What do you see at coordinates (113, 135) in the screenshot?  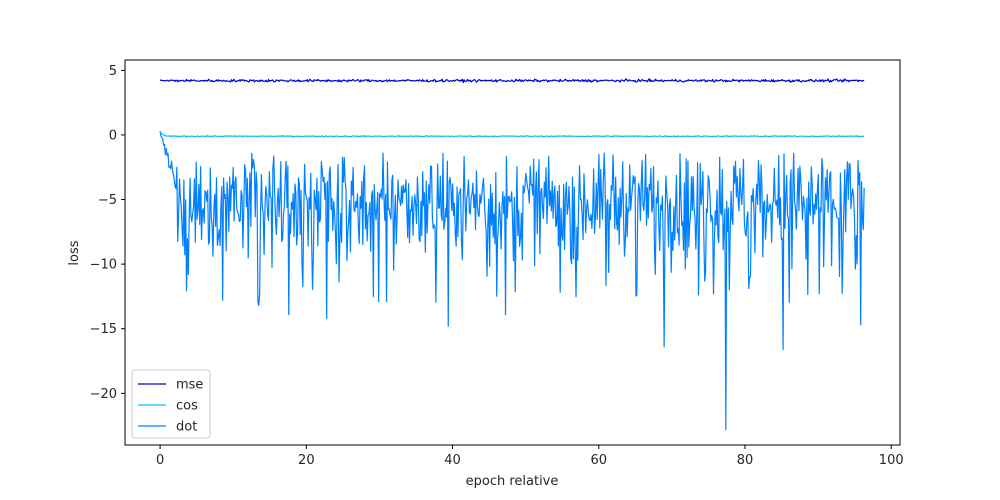 I see `y-tick-label: 0` at bounding box center [113, 135].